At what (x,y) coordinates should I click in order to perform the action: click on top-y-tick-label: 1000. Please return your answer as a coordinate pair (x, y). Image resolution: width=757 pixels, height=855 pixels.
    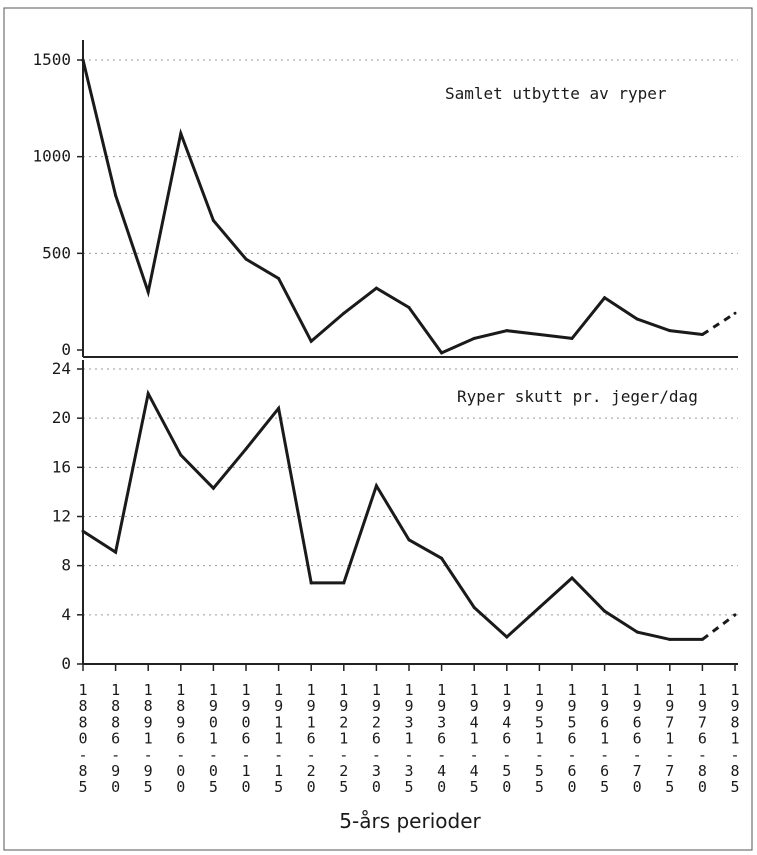
    Looking at the image, I should click on (51, 156).